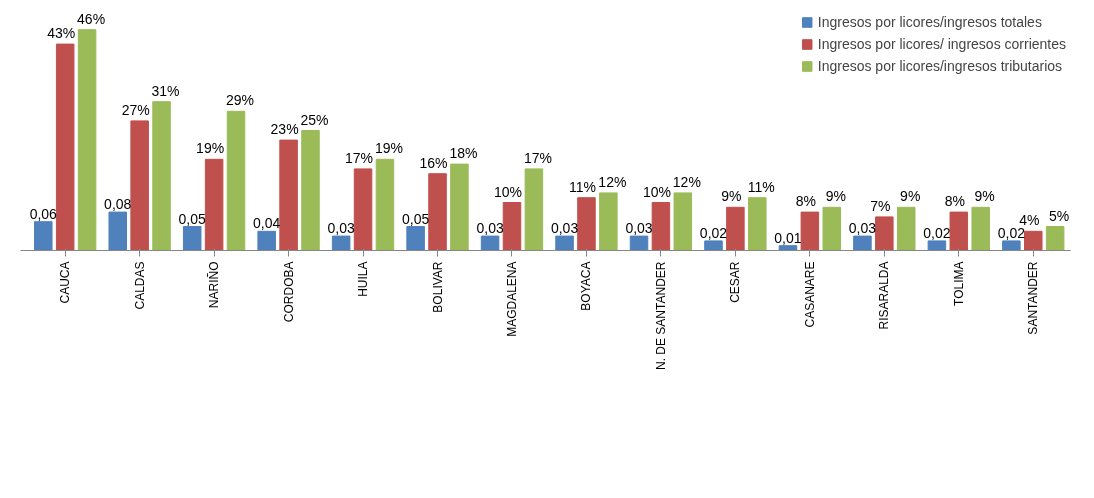 Image resolution: width=1094 pixels, height=498 pixels. I want to click on x-tick-label: CALDAS, so click(139, 285).